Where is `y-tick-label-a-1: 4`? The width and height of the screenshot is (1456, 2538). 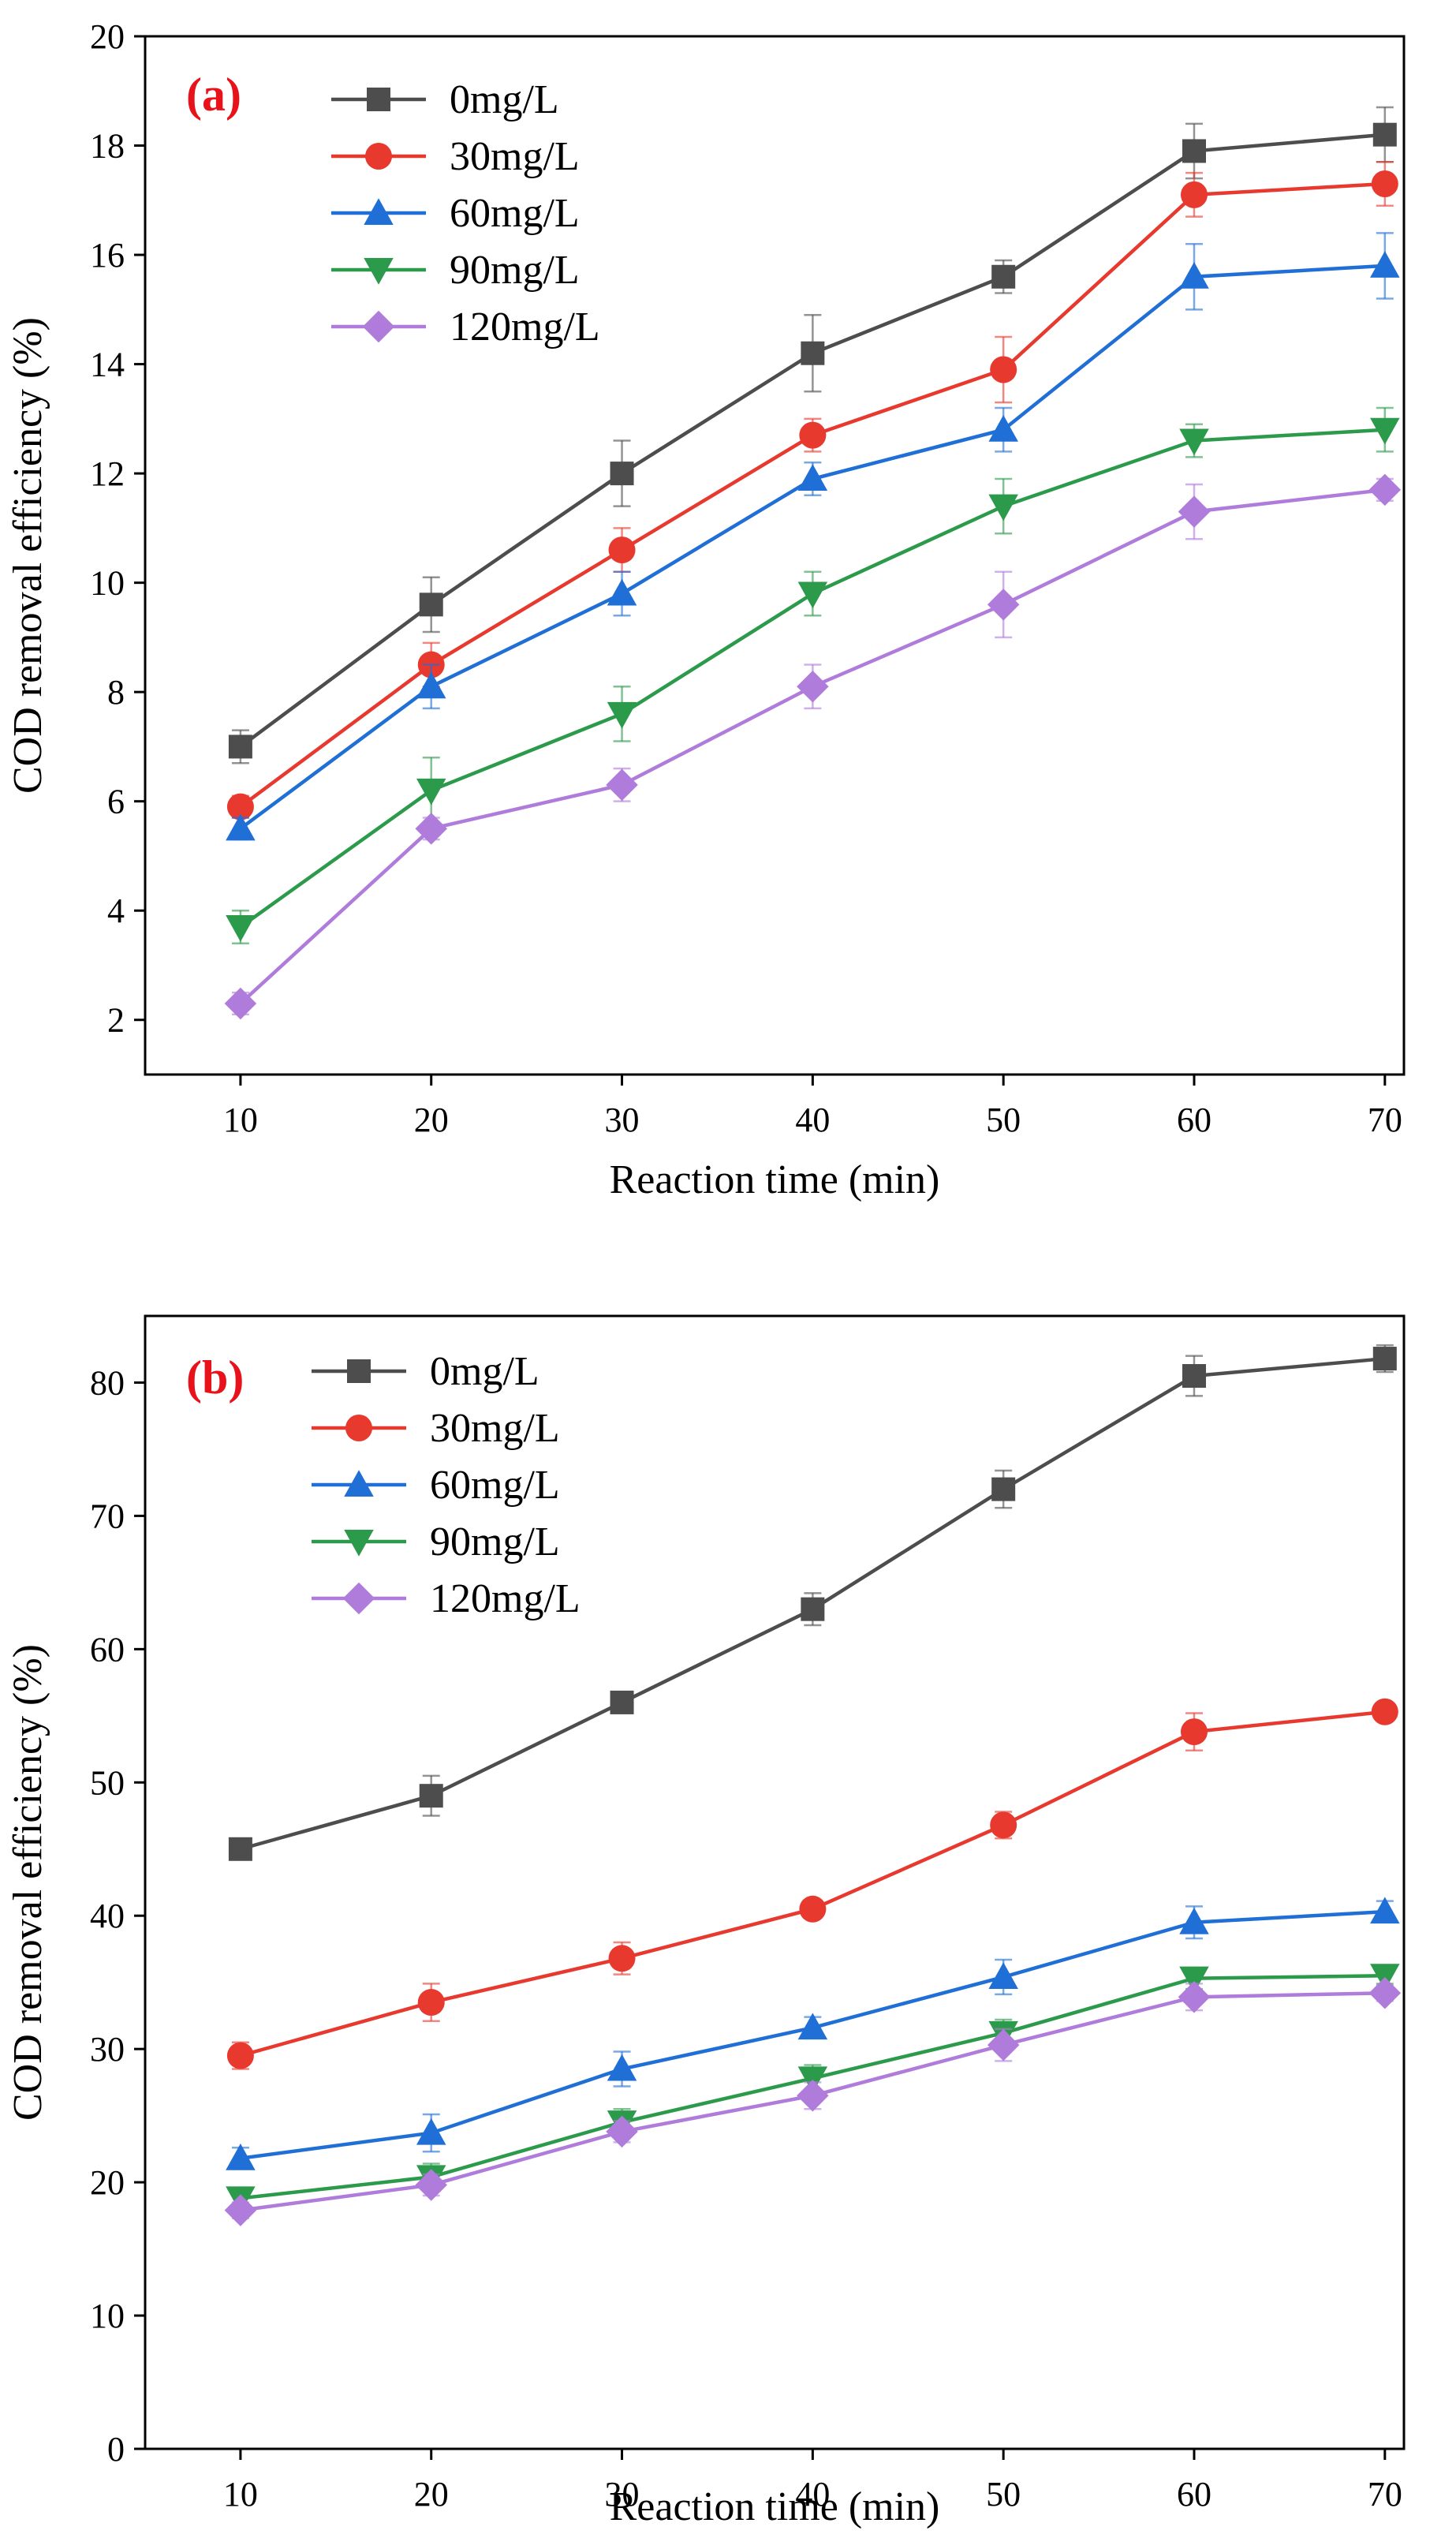 y-tick-label-a-1: 4 is located at coordinates (116, 910).